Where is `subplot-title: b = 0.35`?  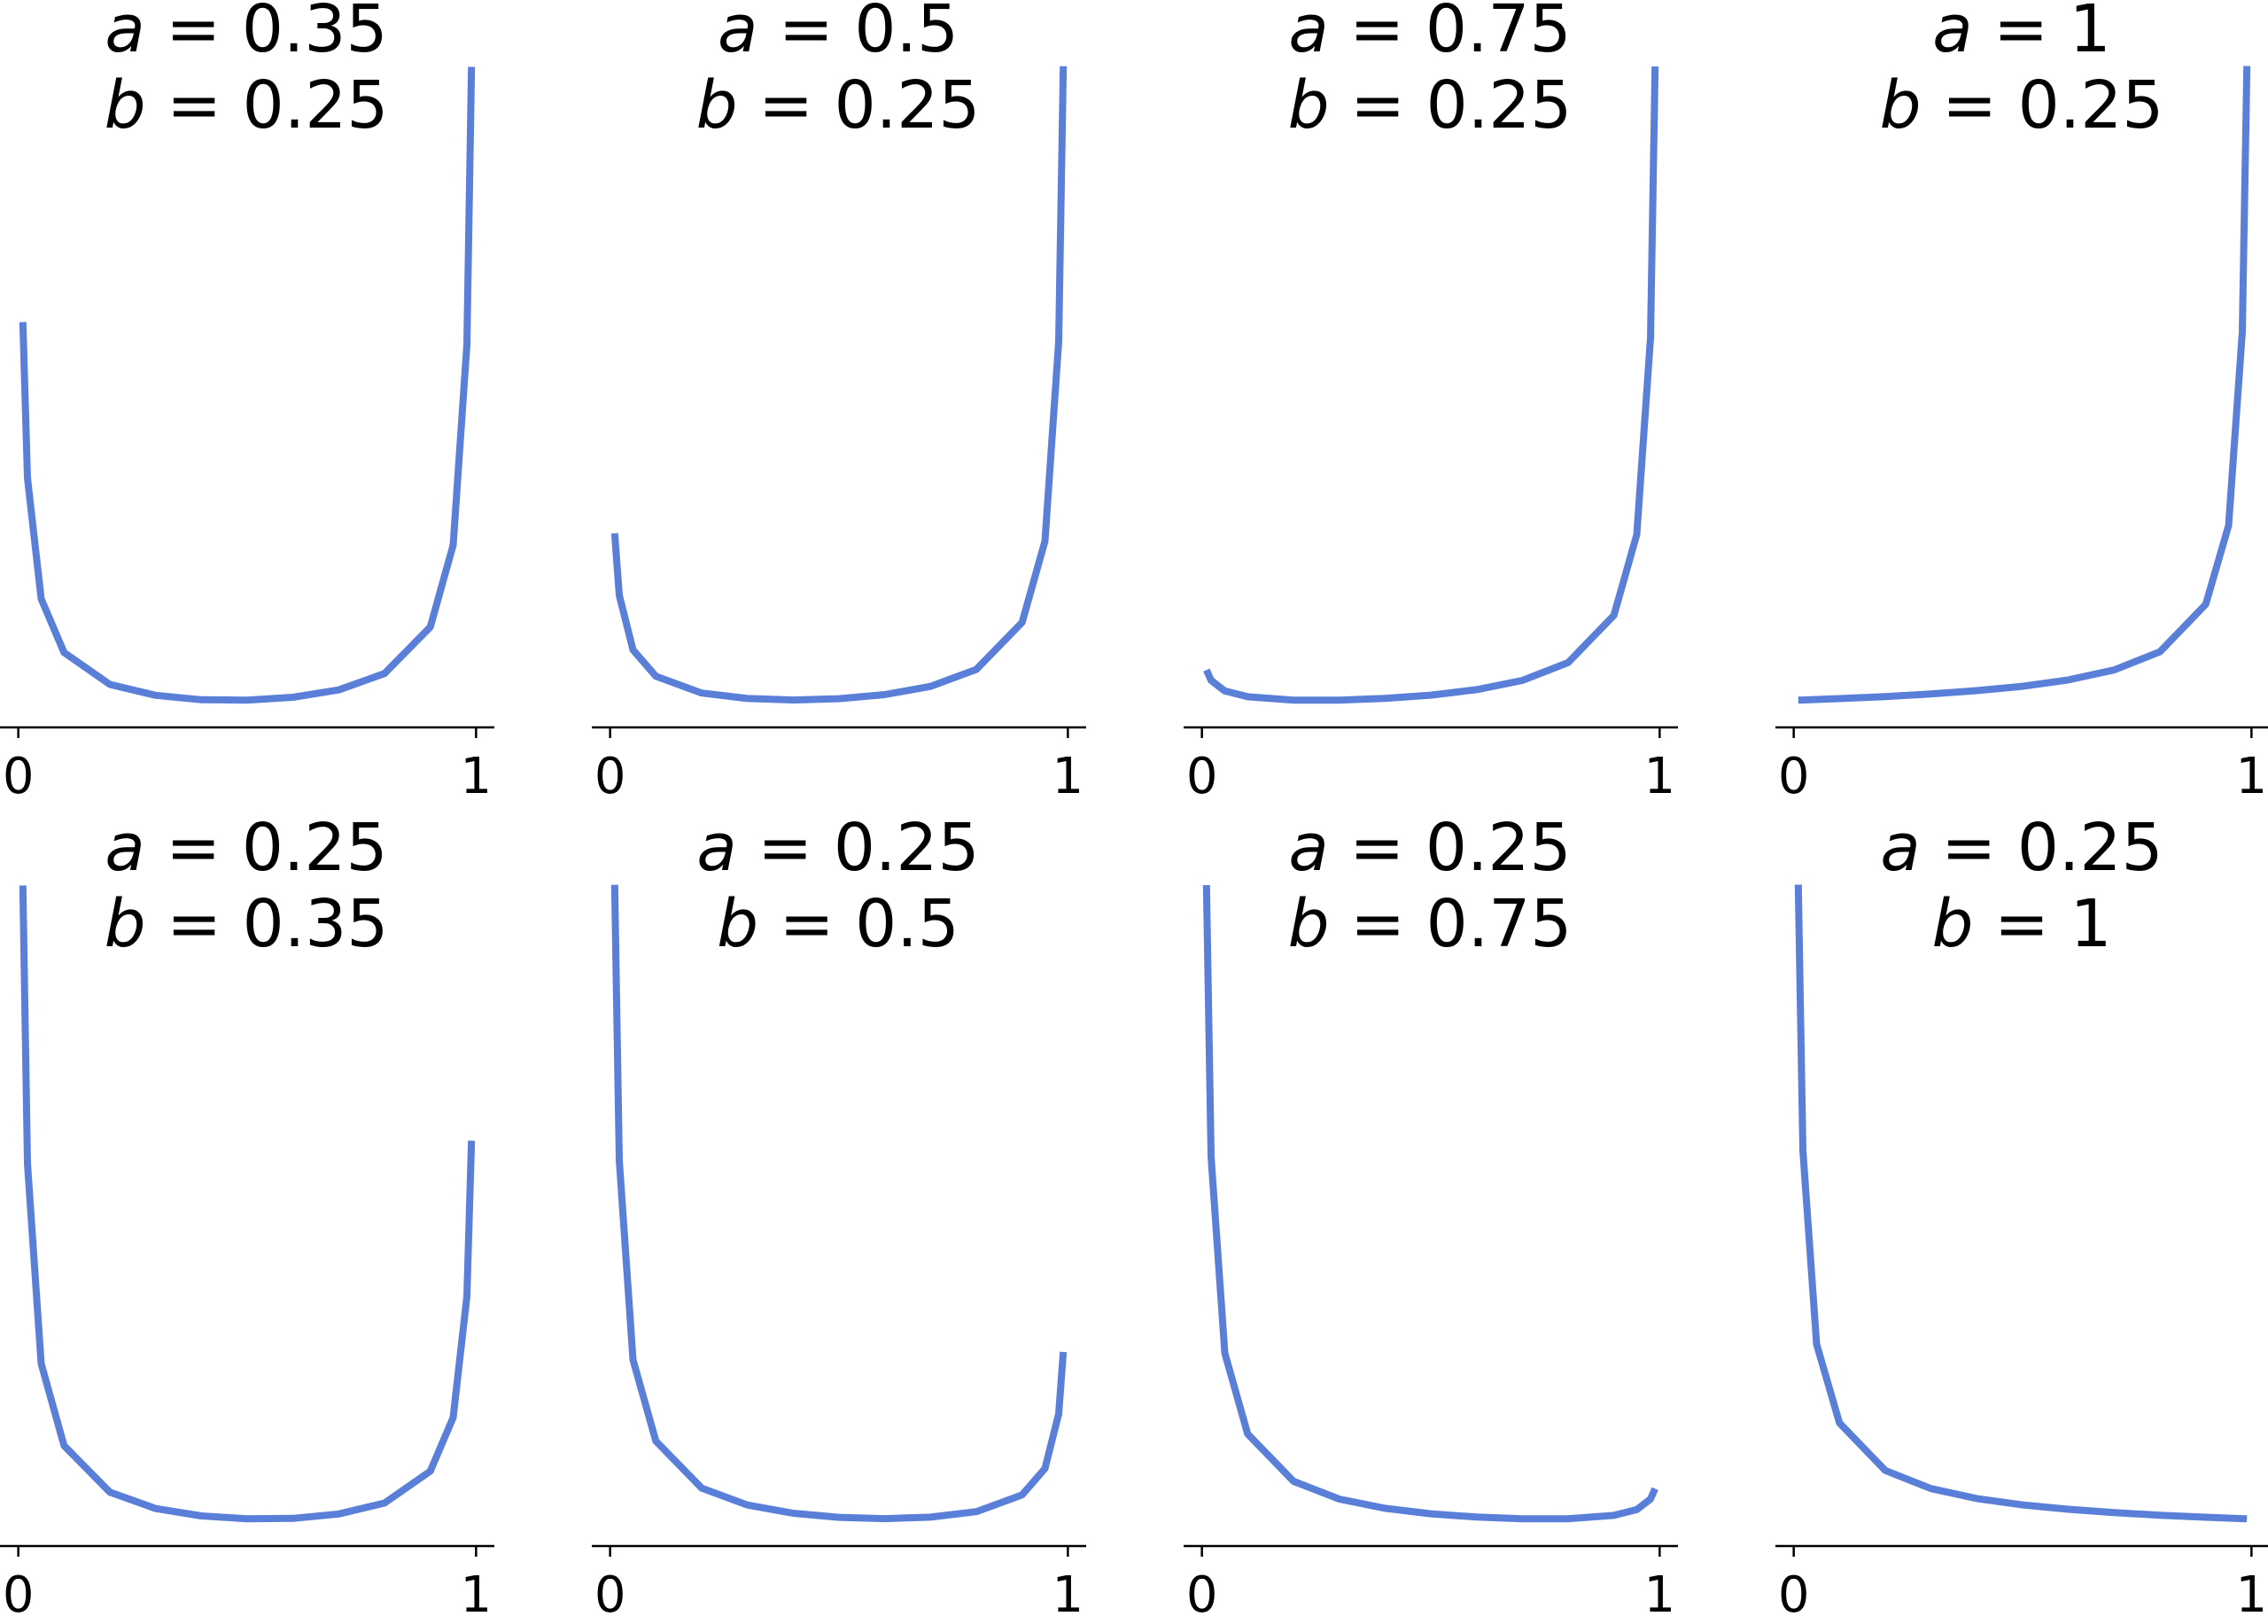 subplot-title: b = 0.35 is located at coordinates (247, 924).